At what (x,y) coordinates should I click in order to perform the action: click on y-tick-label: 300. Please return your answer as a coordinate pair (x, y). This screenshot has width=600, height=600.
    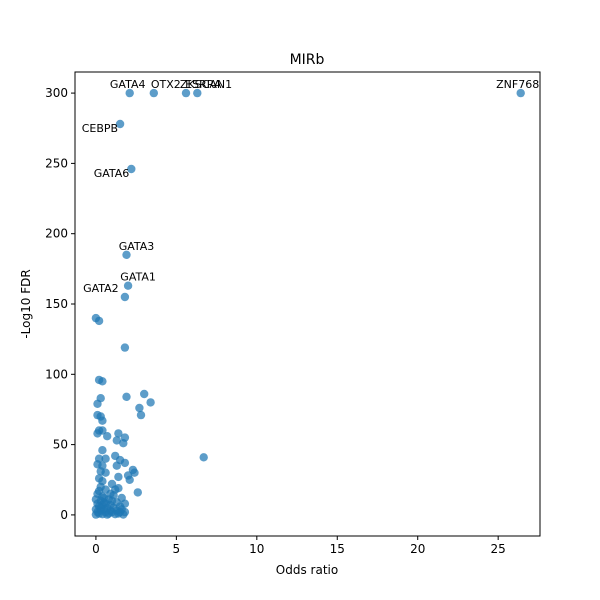
    Looking at the image, I should click on (56, 93).